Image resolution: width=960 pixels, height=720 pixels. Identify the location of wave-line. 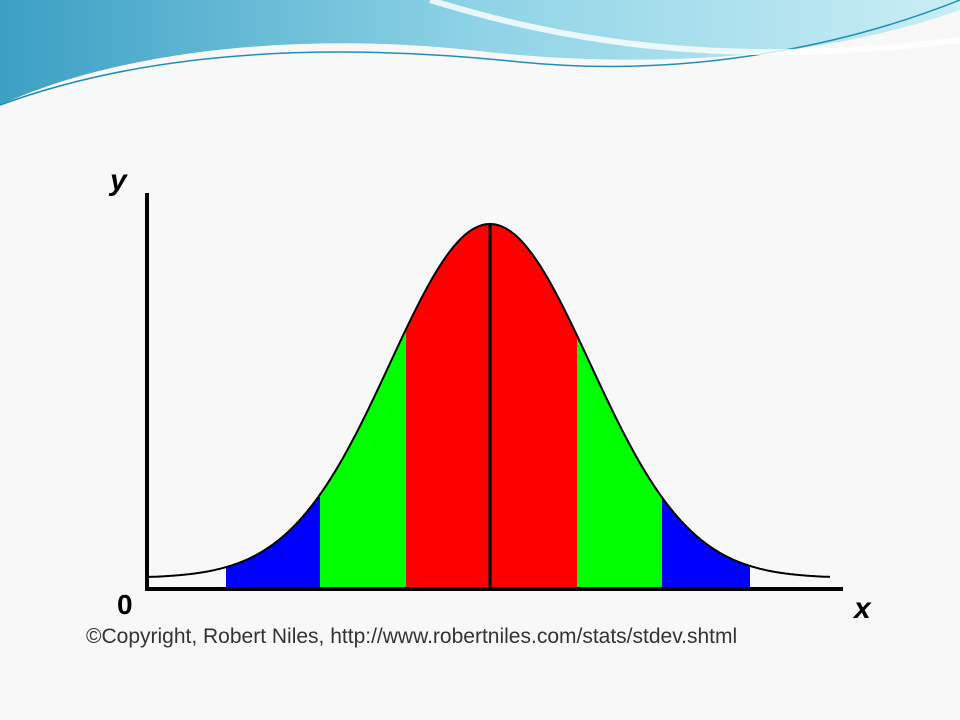
(480, 53).